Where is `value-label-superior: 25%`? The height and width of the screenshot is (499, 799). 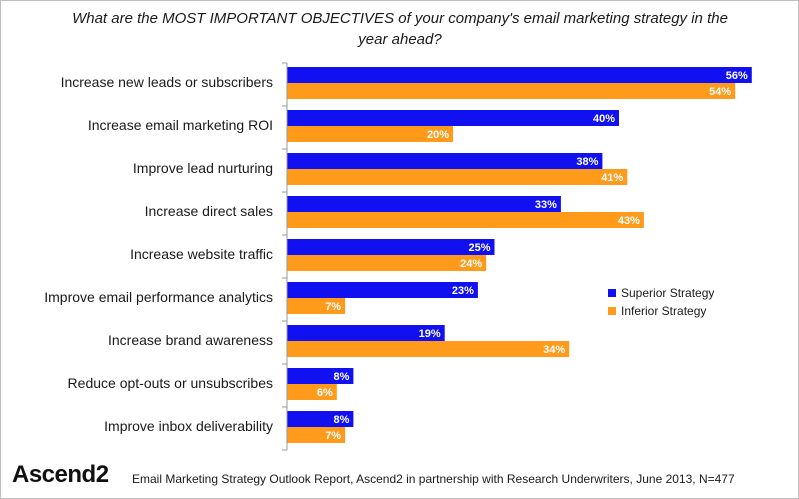
value-label-superior: 25% is located at coordinates (479, 248).